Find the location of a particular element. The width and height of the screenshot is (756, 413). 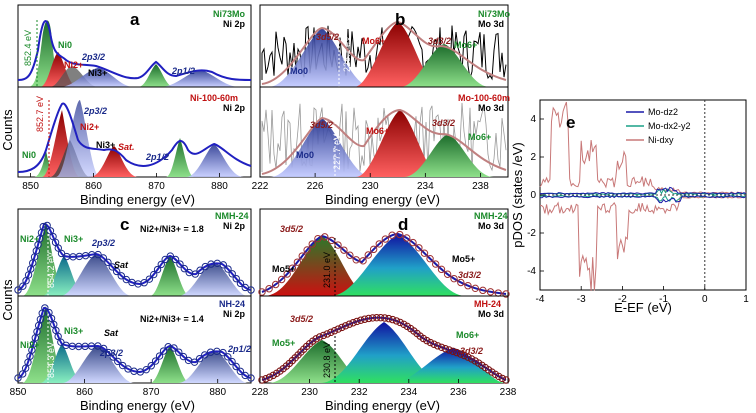

a-top-ni3: Ni3+ is located at coordinates (97, 73).